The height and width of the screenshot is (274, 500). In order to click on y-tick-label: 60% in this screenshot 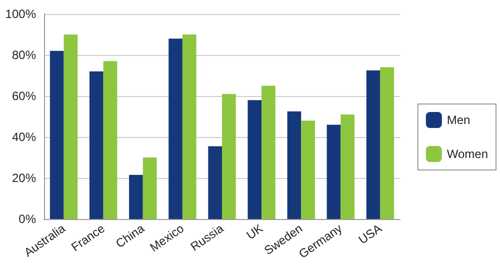, I will do `click(24, 96)`.